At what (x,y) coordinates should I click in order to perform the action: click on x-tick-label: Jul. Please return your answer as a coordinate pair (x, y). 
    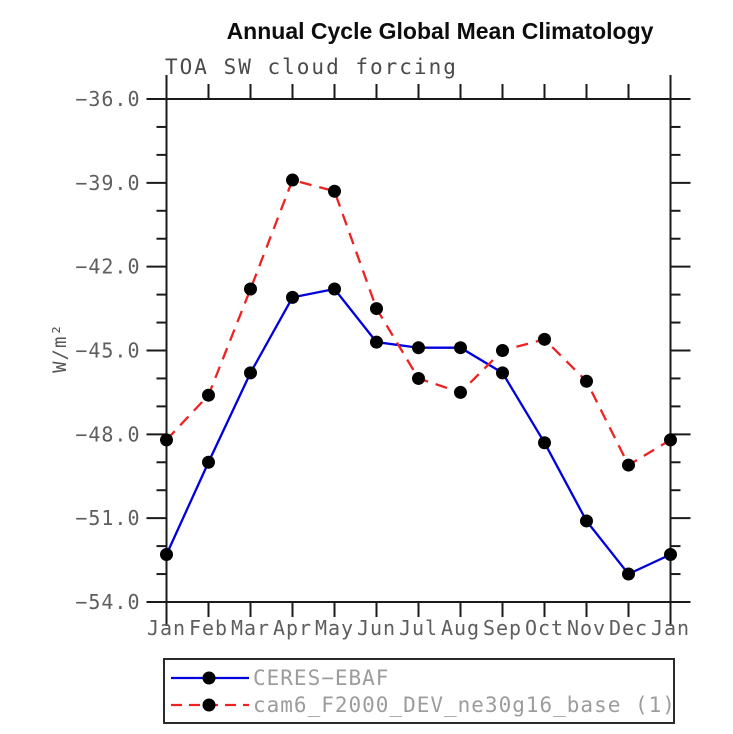
    Looking at the image, I should click on (418, 628).